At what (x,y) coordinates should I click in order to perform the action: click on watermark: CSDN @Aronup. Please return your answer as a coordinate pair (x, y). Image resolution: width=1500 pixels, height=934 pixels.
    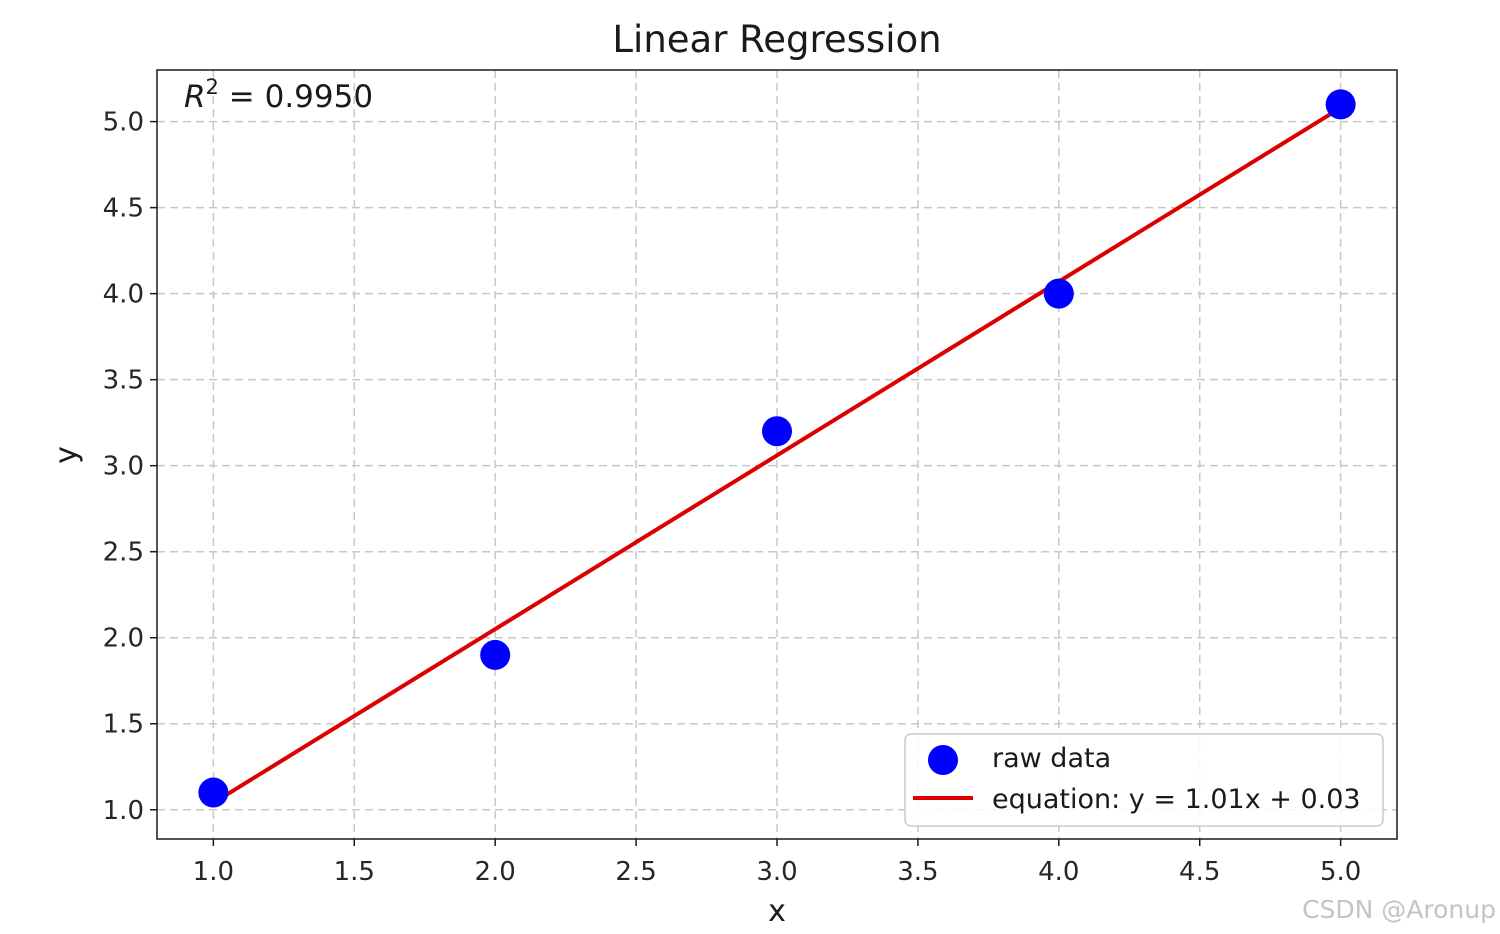
    Looking at the image, I should click on (1399, 909).